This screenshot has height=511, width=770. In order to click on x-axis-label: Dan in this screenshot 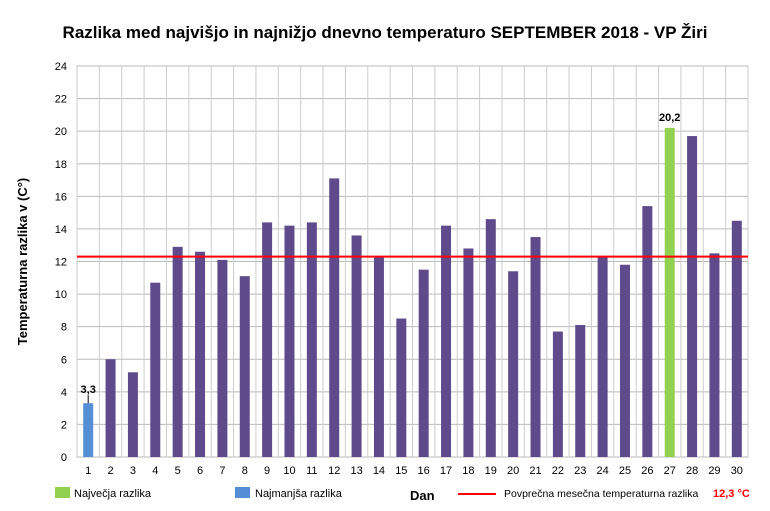, I will do `click(422, 495)`.